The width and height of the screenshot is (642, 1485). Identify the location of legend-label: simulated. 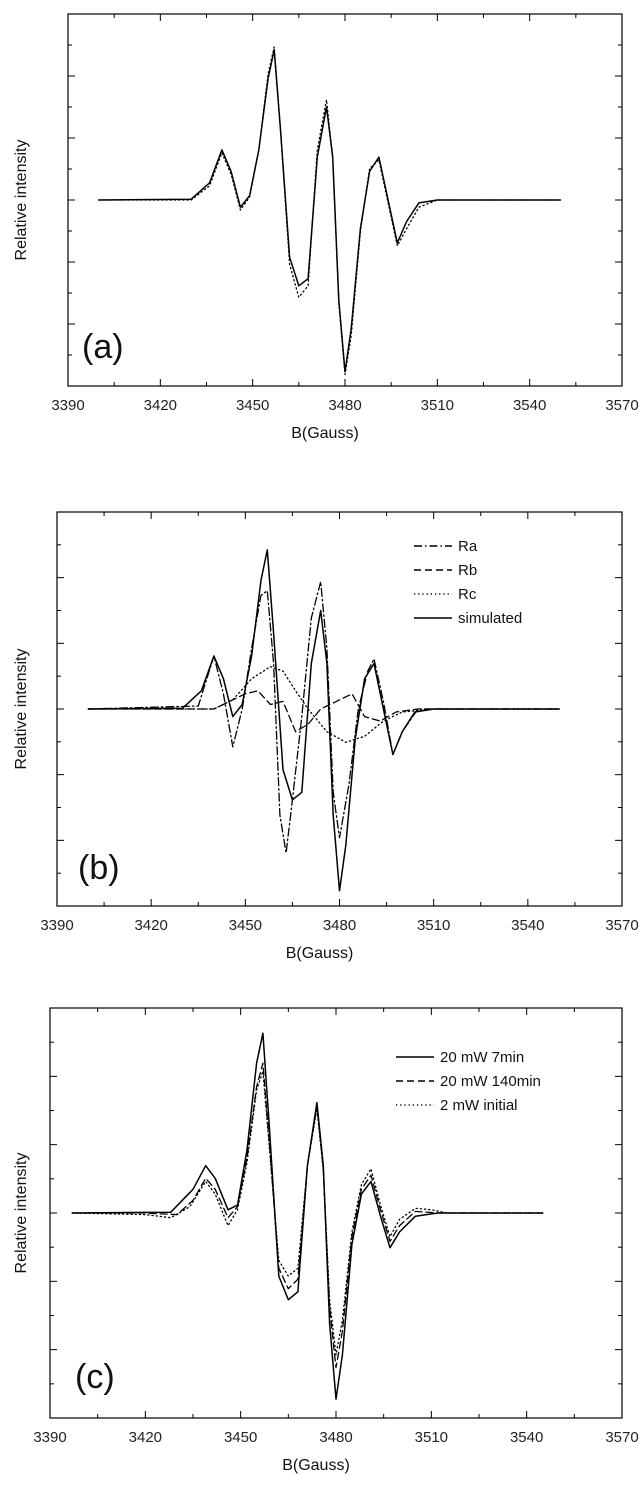
(490, 618).